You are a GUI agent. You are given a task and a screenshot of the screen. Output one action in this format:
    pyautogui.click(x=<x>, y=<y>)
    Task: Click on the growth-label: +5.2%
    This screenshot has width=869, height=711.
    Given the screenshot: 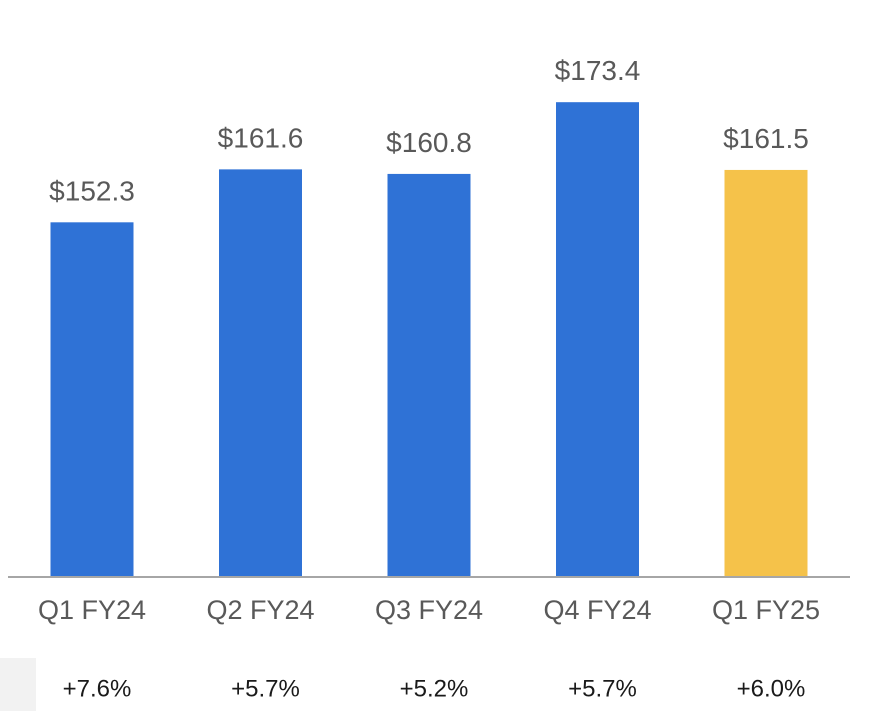 What is the action you would take?
    pyautogui.click(x=434, y=688)
    